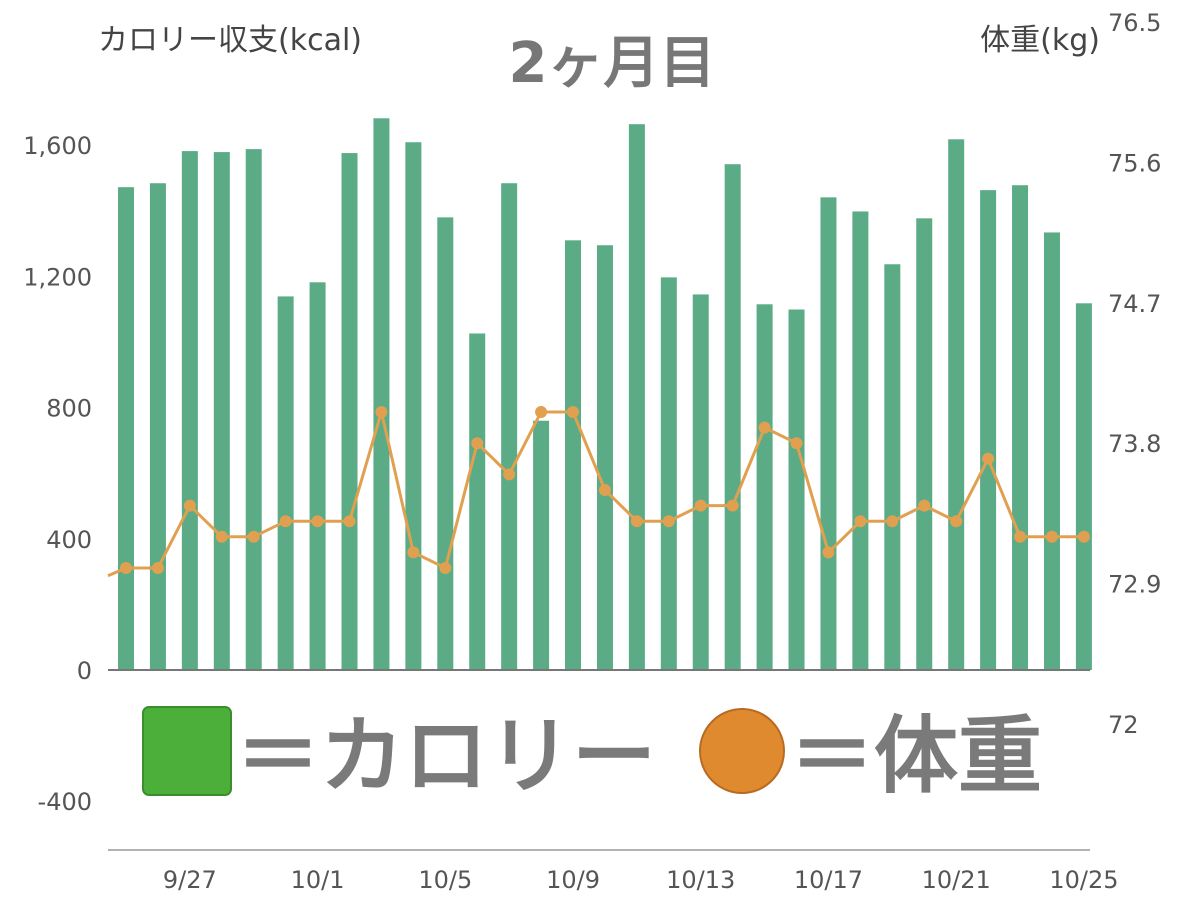  I want to click on right-y-ticks: 72 72.9 73.8 74.7 75.6 76.5, so click(1134, 374).